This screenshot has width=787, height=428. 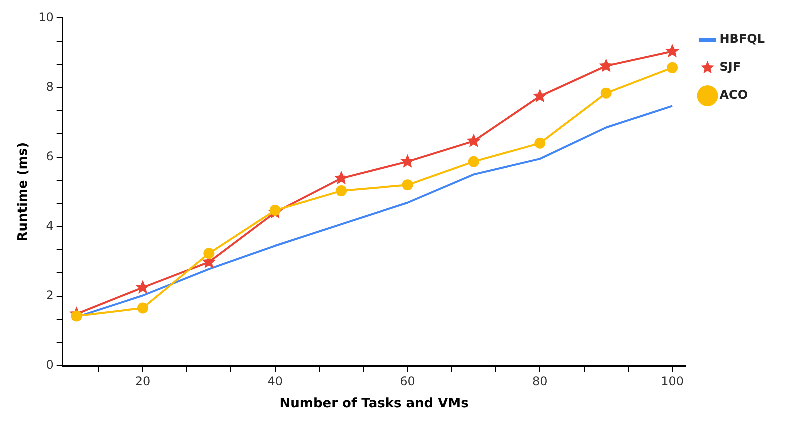 I want to click on y-axis-title: Runtime (ms), so click(x=24, y=192).